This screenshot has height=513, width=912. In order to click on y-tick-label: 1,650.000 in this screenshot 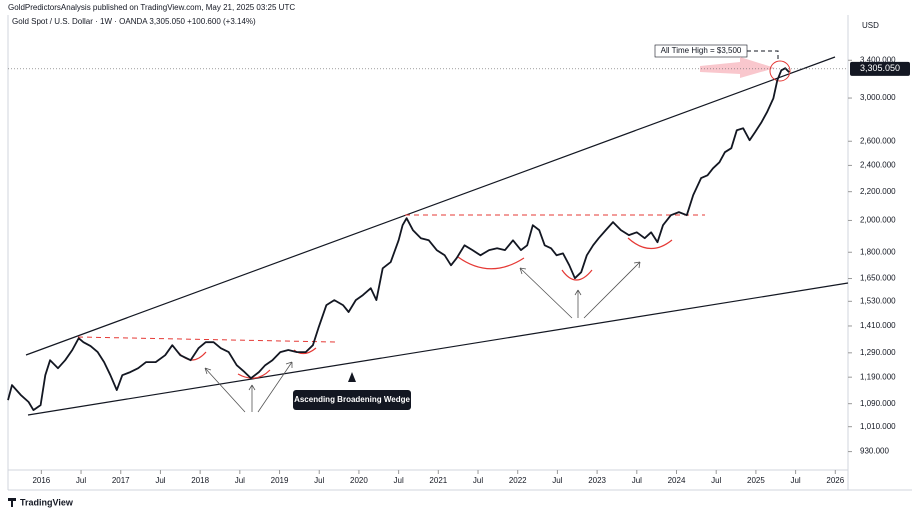, I will do `click(878, 278)`.